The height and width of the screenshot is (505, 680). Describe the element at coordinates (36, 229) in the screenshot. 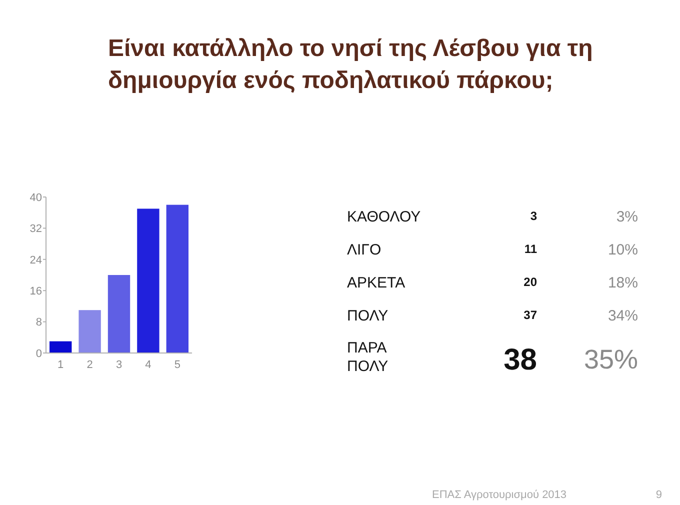

I see `y-tick-label: 32` at that location.